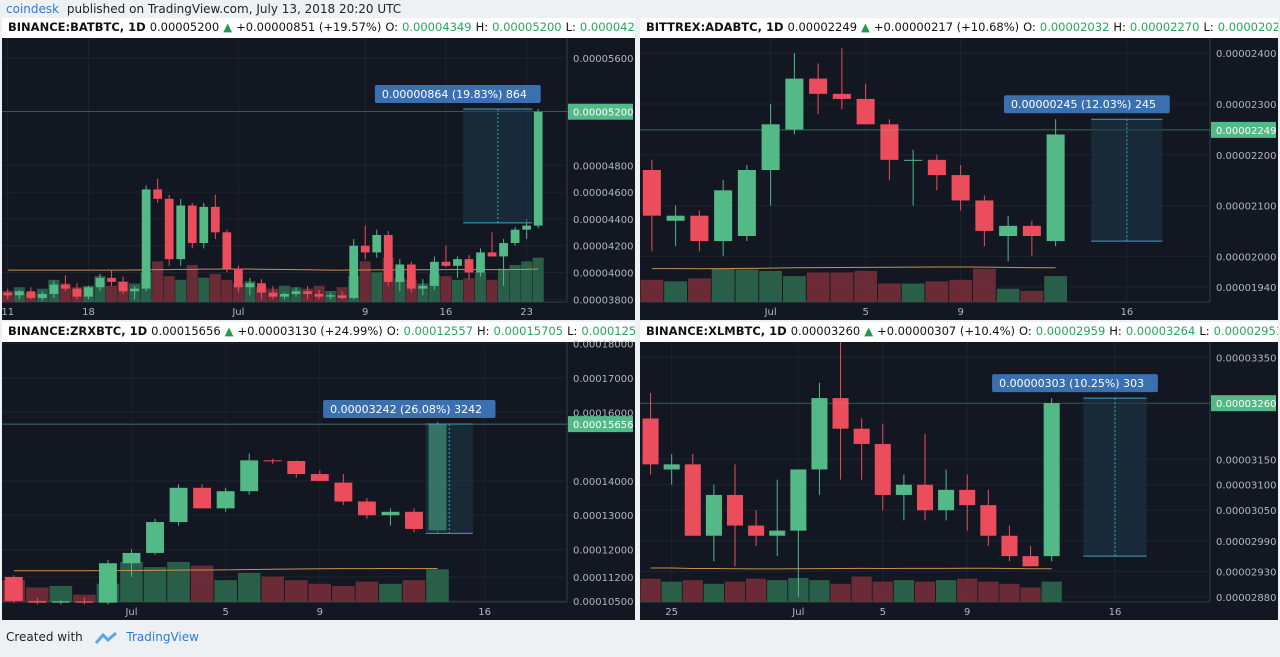 Image resolution: width=1280 pixels, height=657 pixels. I want to click on last-price-label: 0.00005200, so click(603, 113).